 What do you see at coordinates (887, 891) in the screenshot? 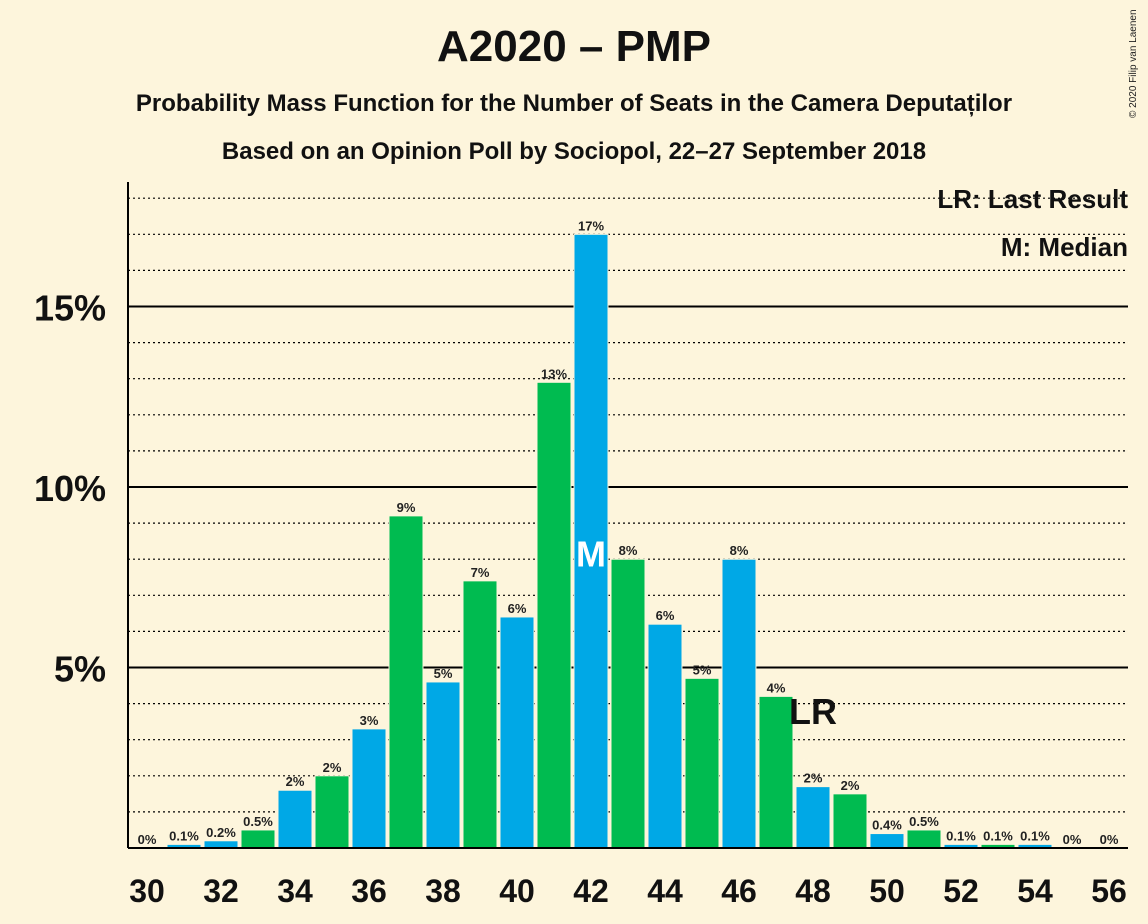
I see `x-tick-label: 50` at bounding box center [887, 891].